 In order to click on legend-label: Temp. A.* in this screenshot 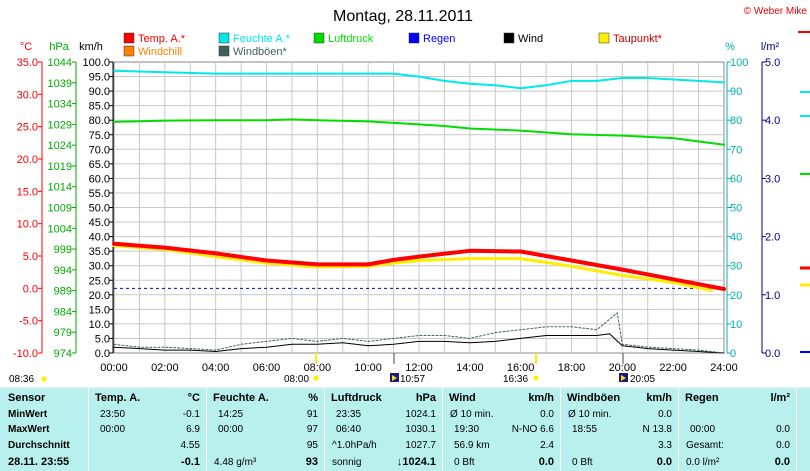, I will do `click(162, 39)`.